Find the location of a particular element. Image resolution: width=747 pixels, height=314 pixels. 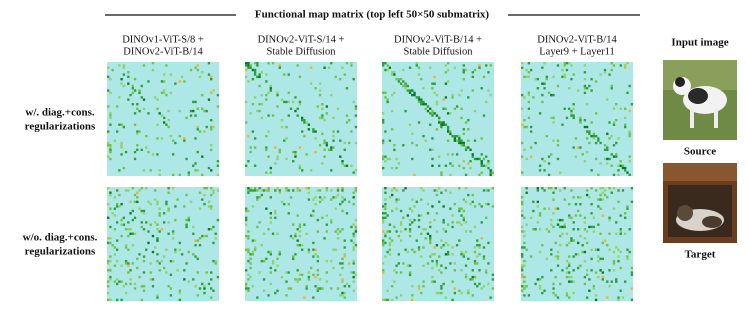

matrix is located at coordinates (301, 119).